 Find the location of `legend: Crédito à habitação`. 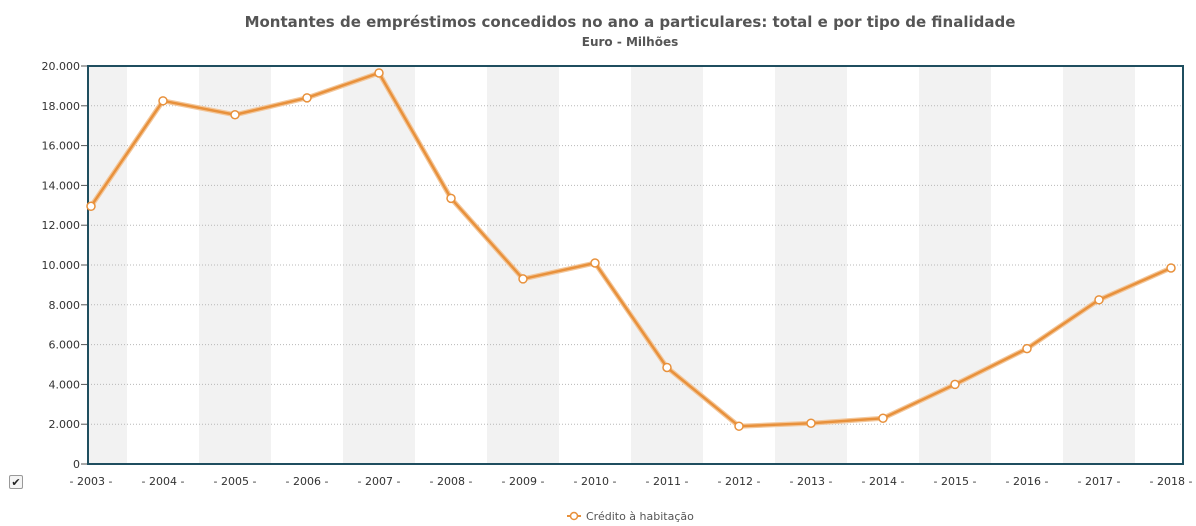

legend: Crédito à habitação is located at coordinates (630, 516).